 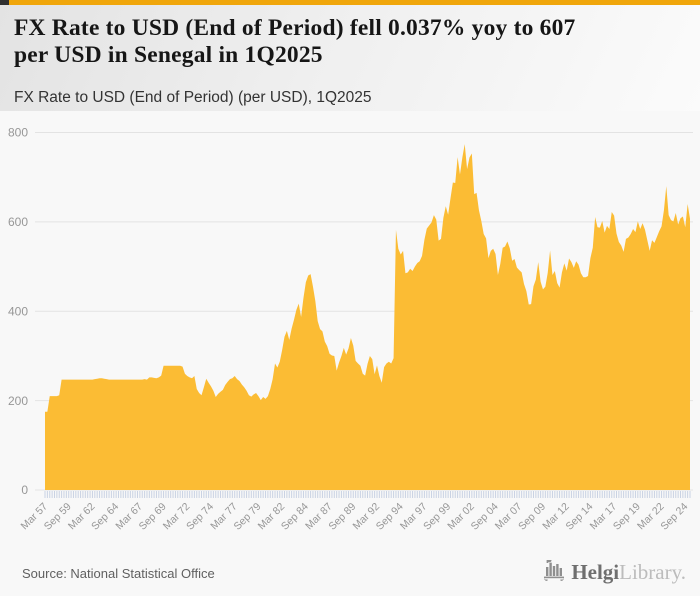 What do you see at coordinates (461, 517) in the screenshot?
I see `svg-text: Mar 02` at bounding box center [461, 517].